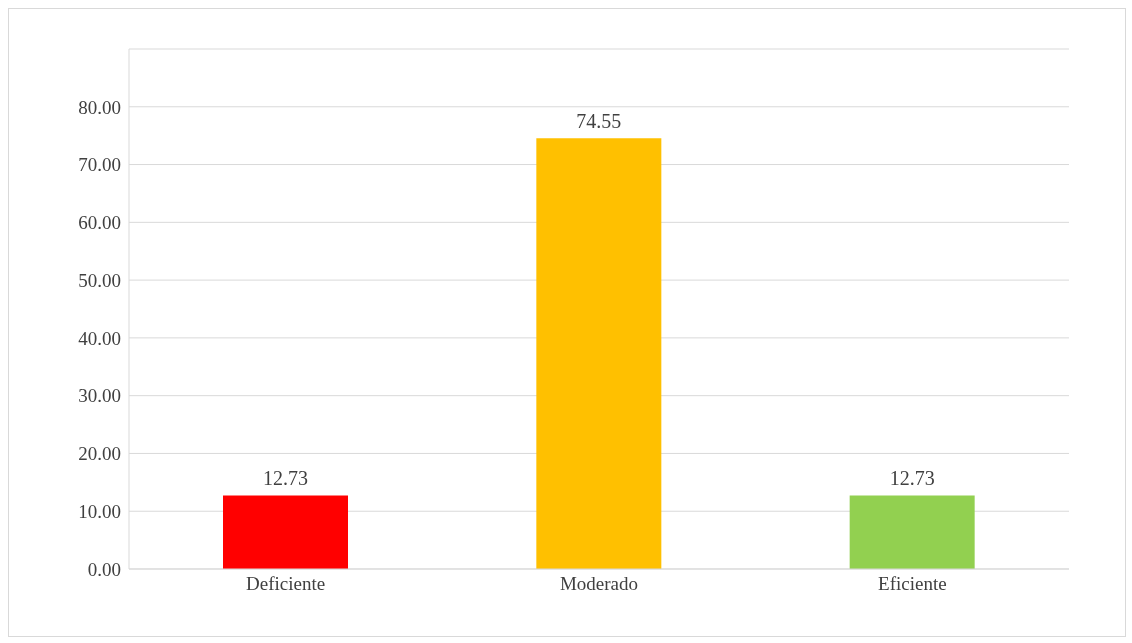  Describe the element at coordinates (99, 280) in the screenshot. I see `y-tick-label: 50.00` at that location.